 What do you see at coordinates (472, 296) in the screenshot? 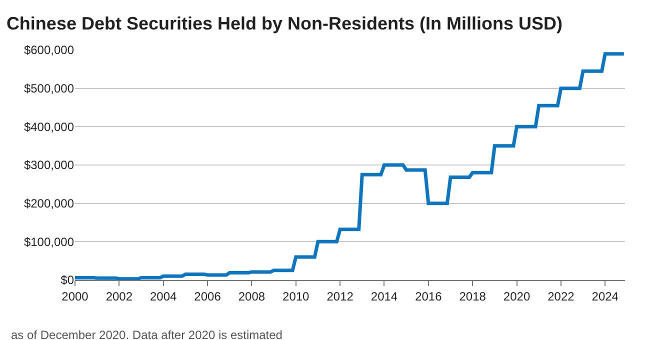
I see `x-tick-label: 2018` at bounding box center [472, 296].